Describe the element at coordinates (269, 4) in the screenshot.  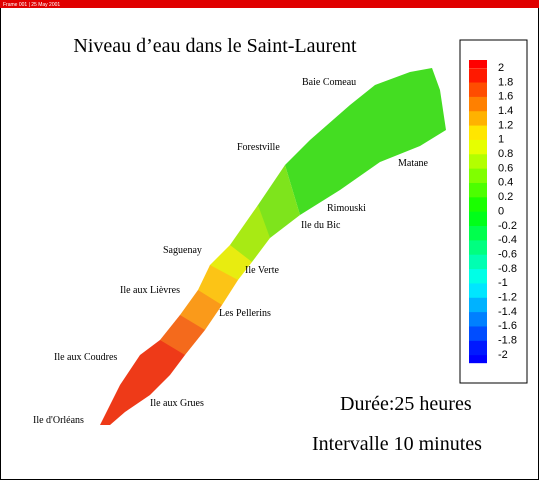
I see `header-bar` at that location.